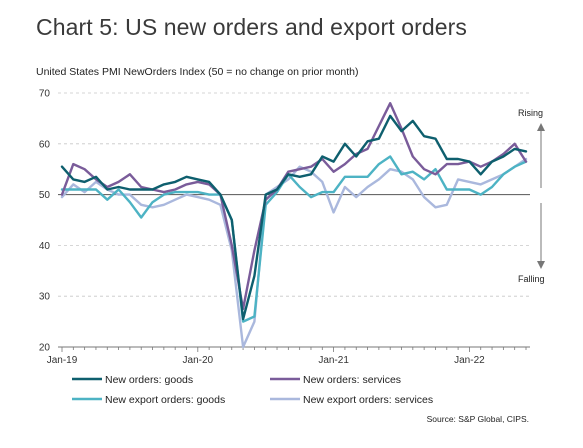 Image resolution: width=583 pixels, height=448 pixels. What do you see at coordinates (165, 400) in the screenshot?
I see `legend-label-3: New export orders: goods` at bounding box center [165, 400].